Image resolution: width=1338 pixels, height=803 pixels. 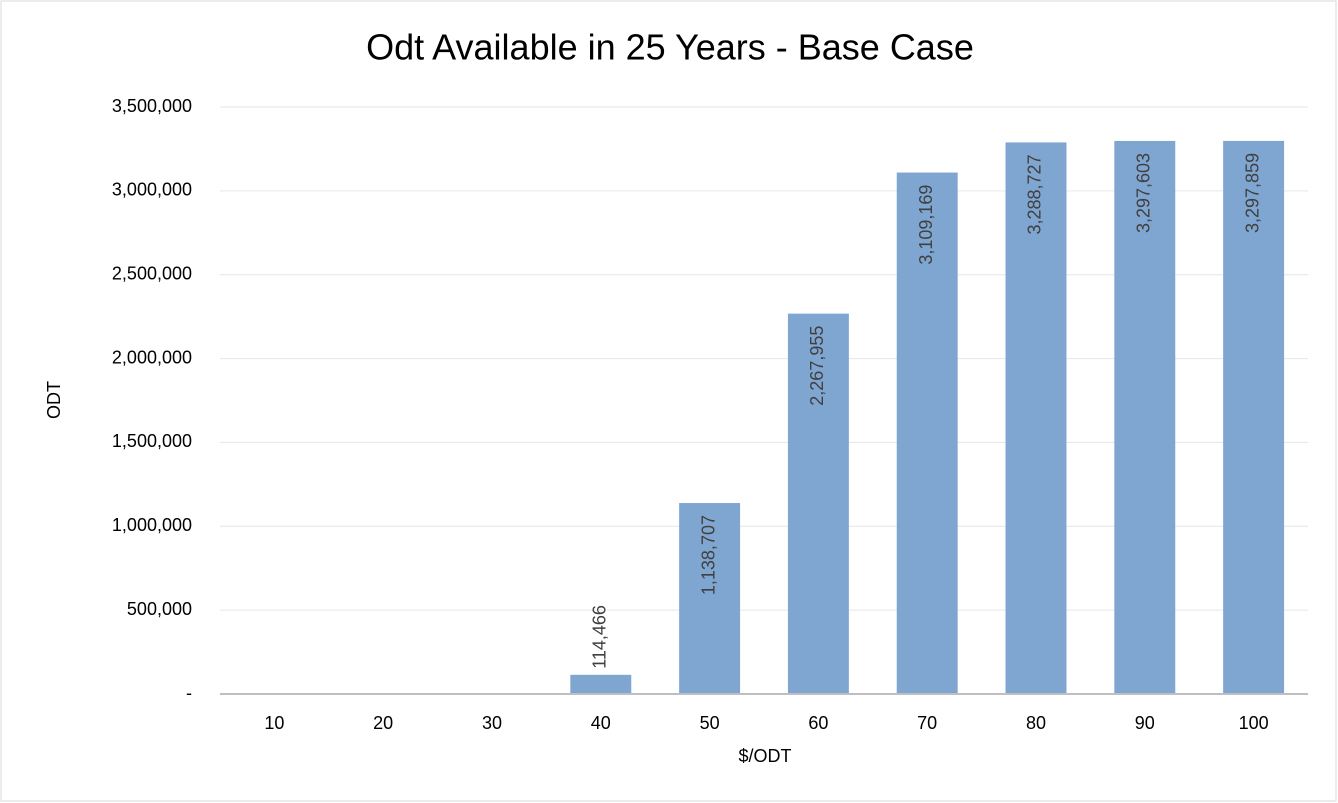 What do you see at coordinates (927, 723) in the screenshot?
I see `x-tick-label: 70` at bounding box center [927, 723].